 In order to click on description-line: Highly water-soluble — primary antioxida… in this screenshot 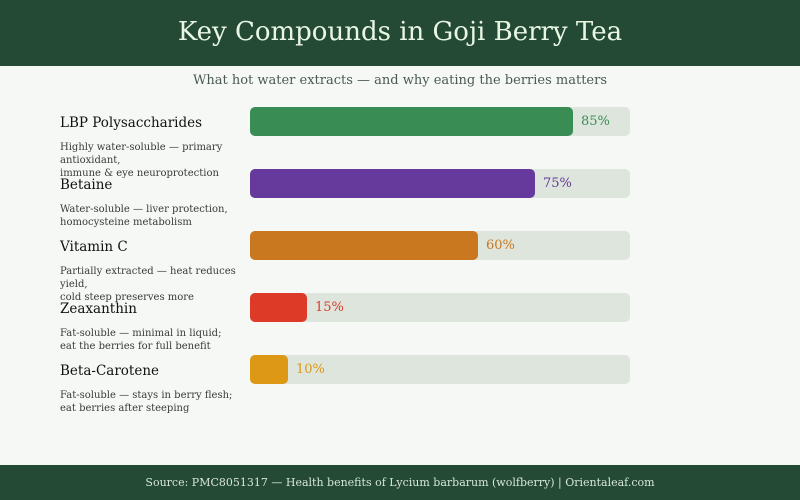, I will do `click(141, 154)`.